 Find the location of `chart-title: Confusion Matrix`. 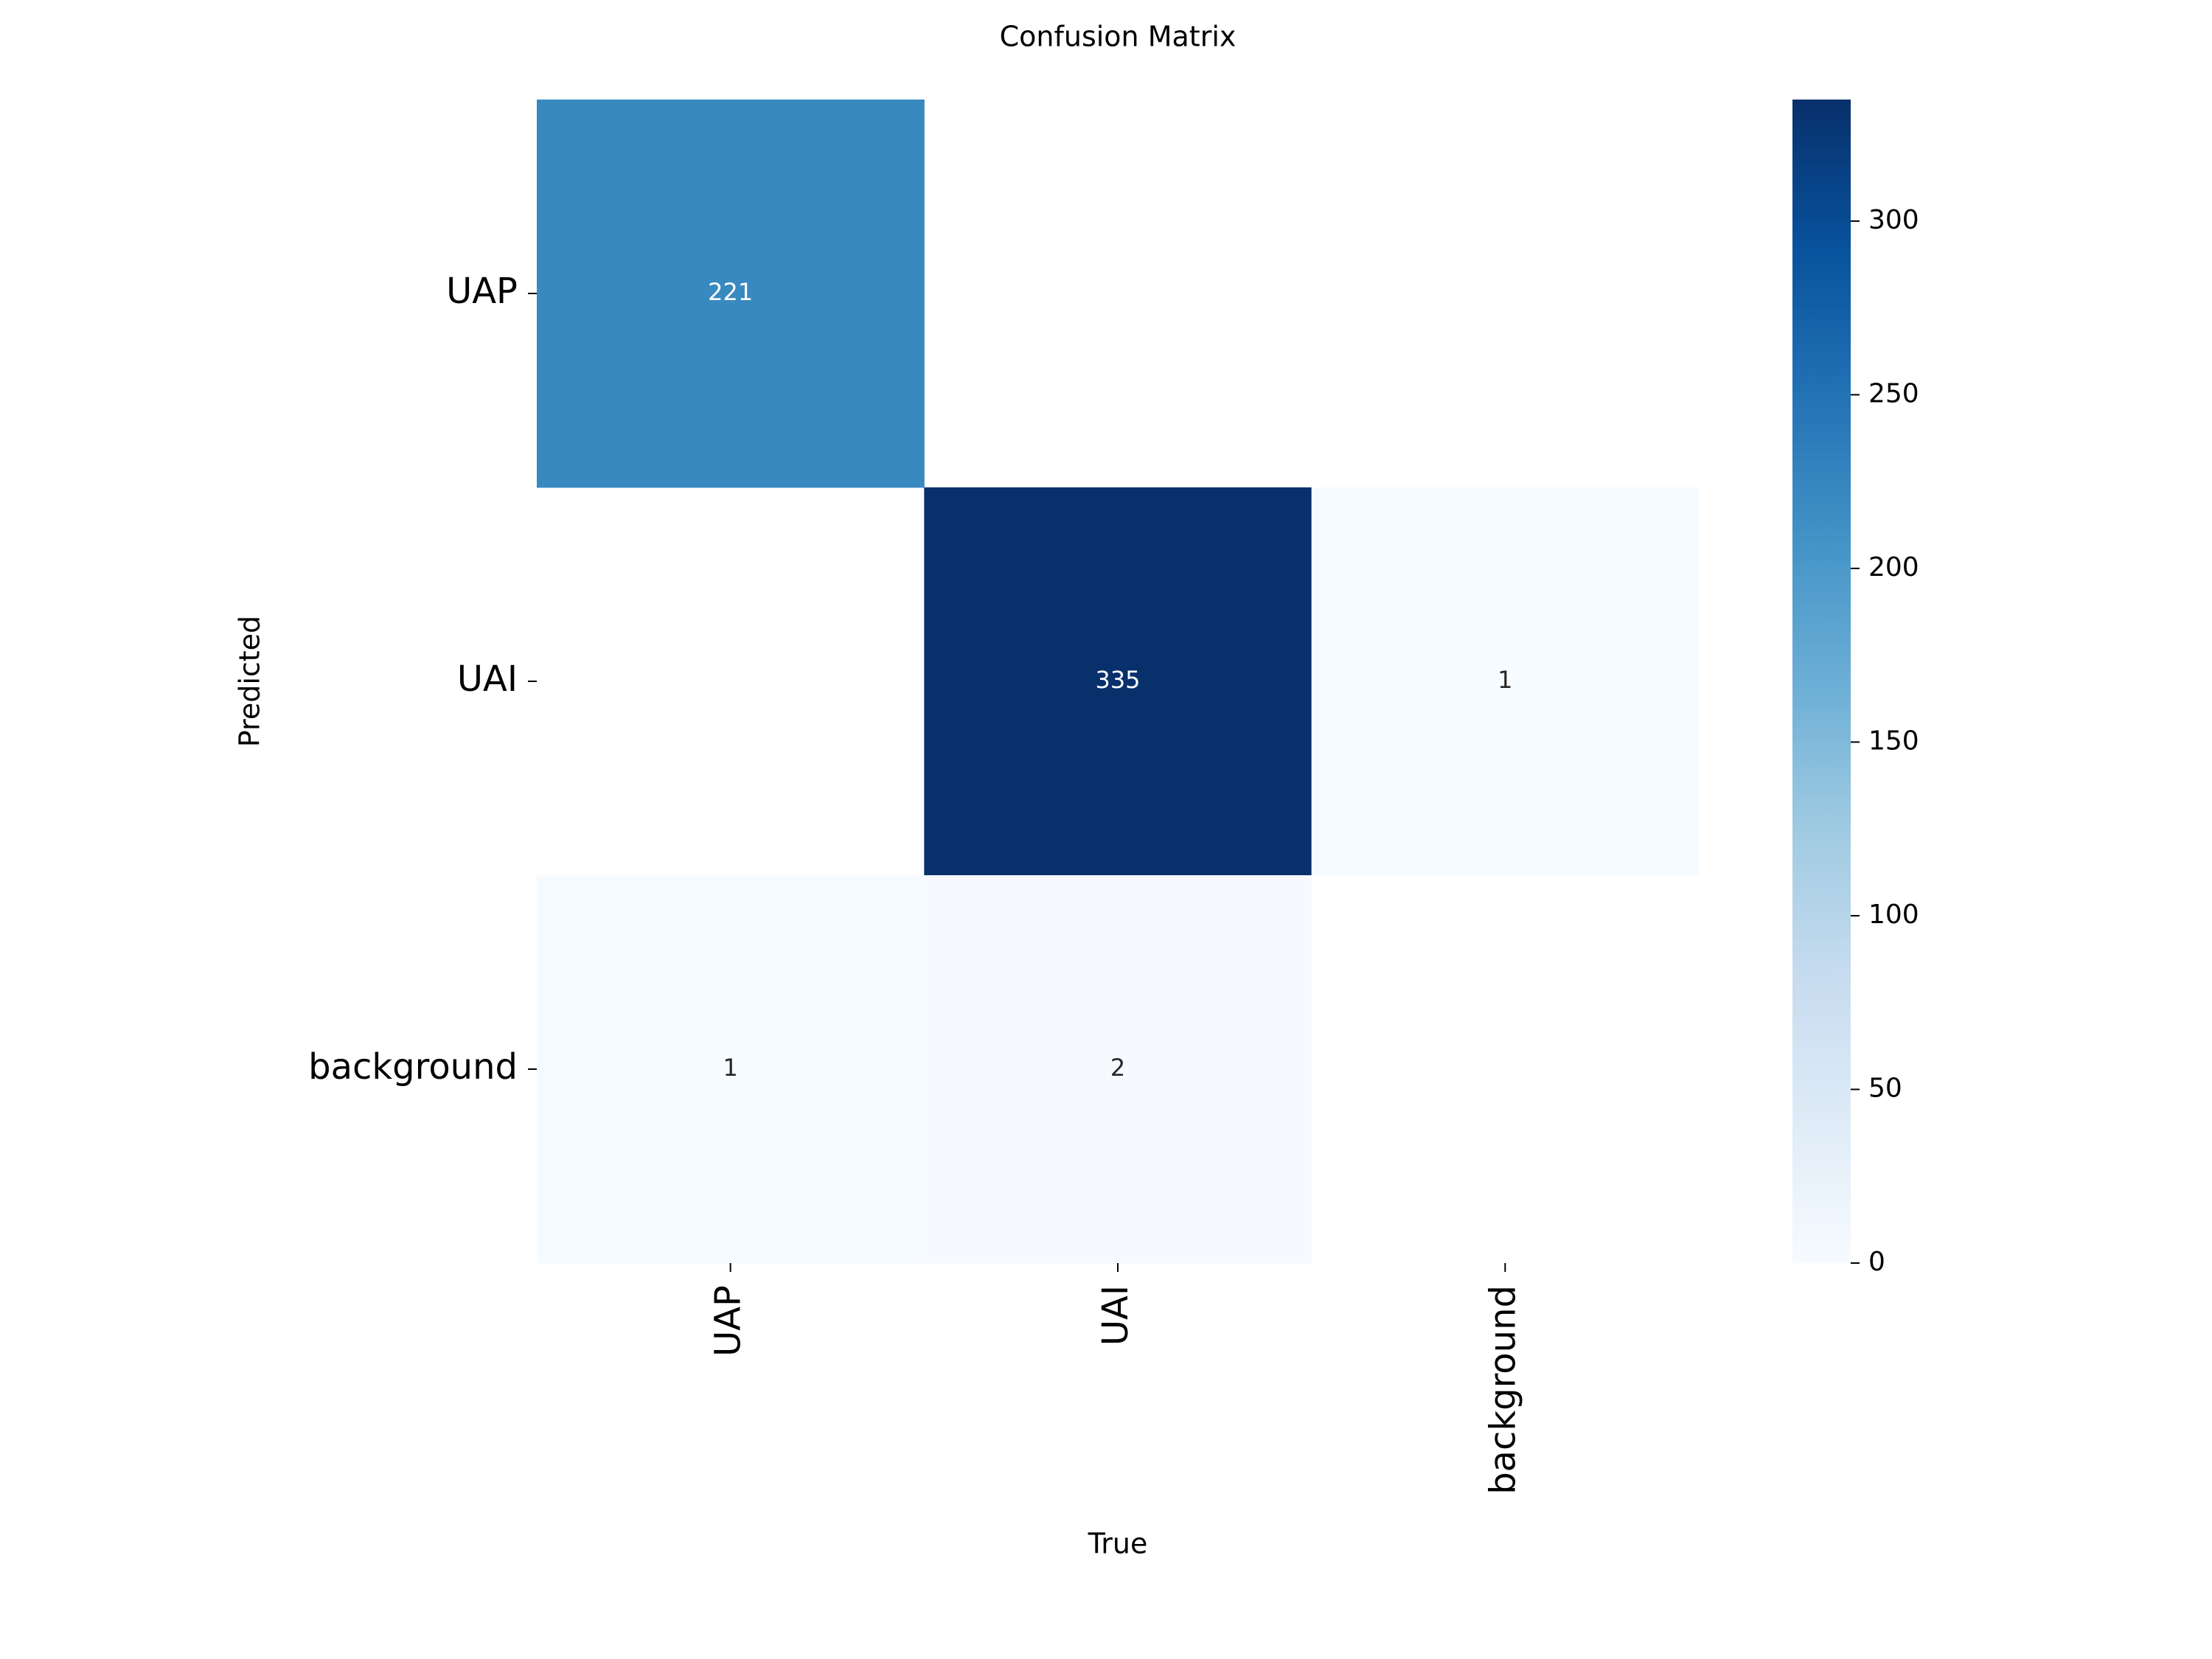

chart-title: Confusion Matrix is located at coordinates (1118, 37).